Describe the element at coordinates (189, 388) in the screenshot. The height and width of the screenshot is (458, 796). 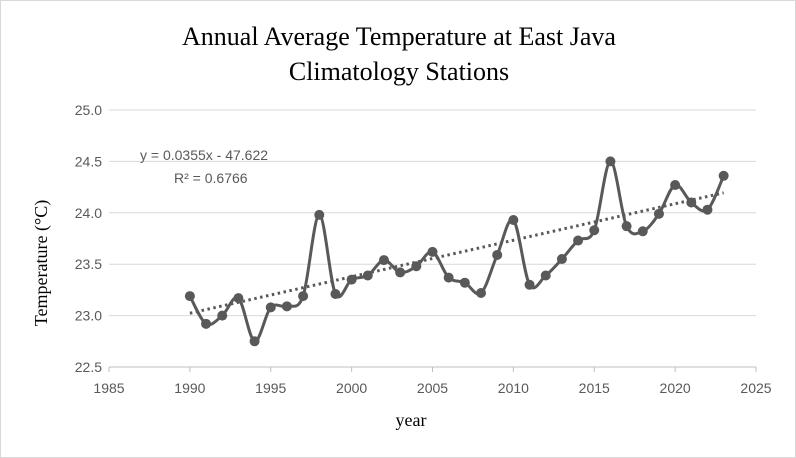
I see `x-tick-label: 1990` at that location.